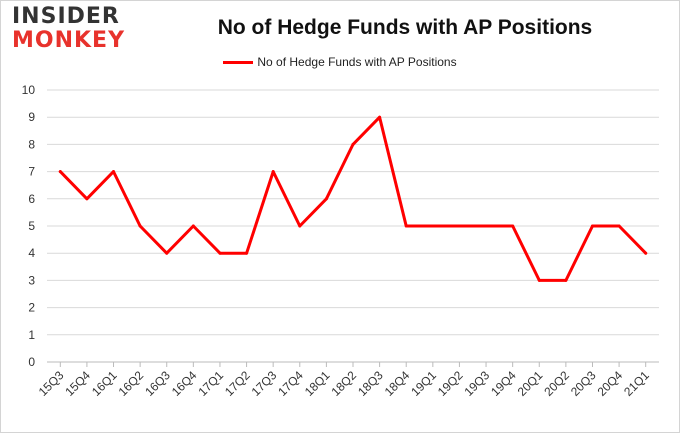 The height and width of the screenshot is (433, 680). What do you see at coordinates (405, 27) in the screenshot?
I see `chart-title: No of Hedge Funds with AP Positions` at bounding box center [405, 27].